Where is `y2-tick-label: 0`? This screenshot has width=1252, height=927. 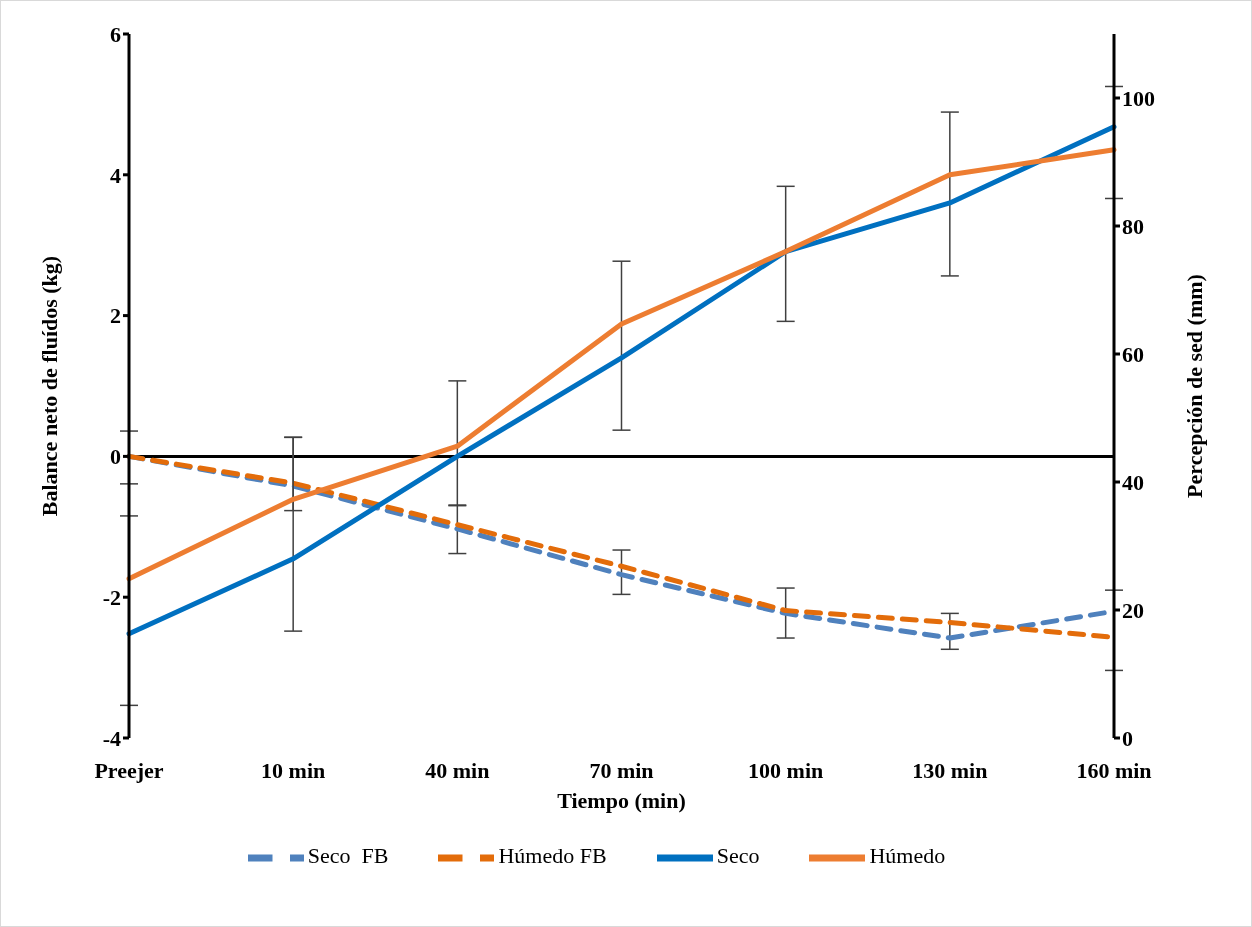
y2-tick-label: 0 is located at coordinates (1127, 738).